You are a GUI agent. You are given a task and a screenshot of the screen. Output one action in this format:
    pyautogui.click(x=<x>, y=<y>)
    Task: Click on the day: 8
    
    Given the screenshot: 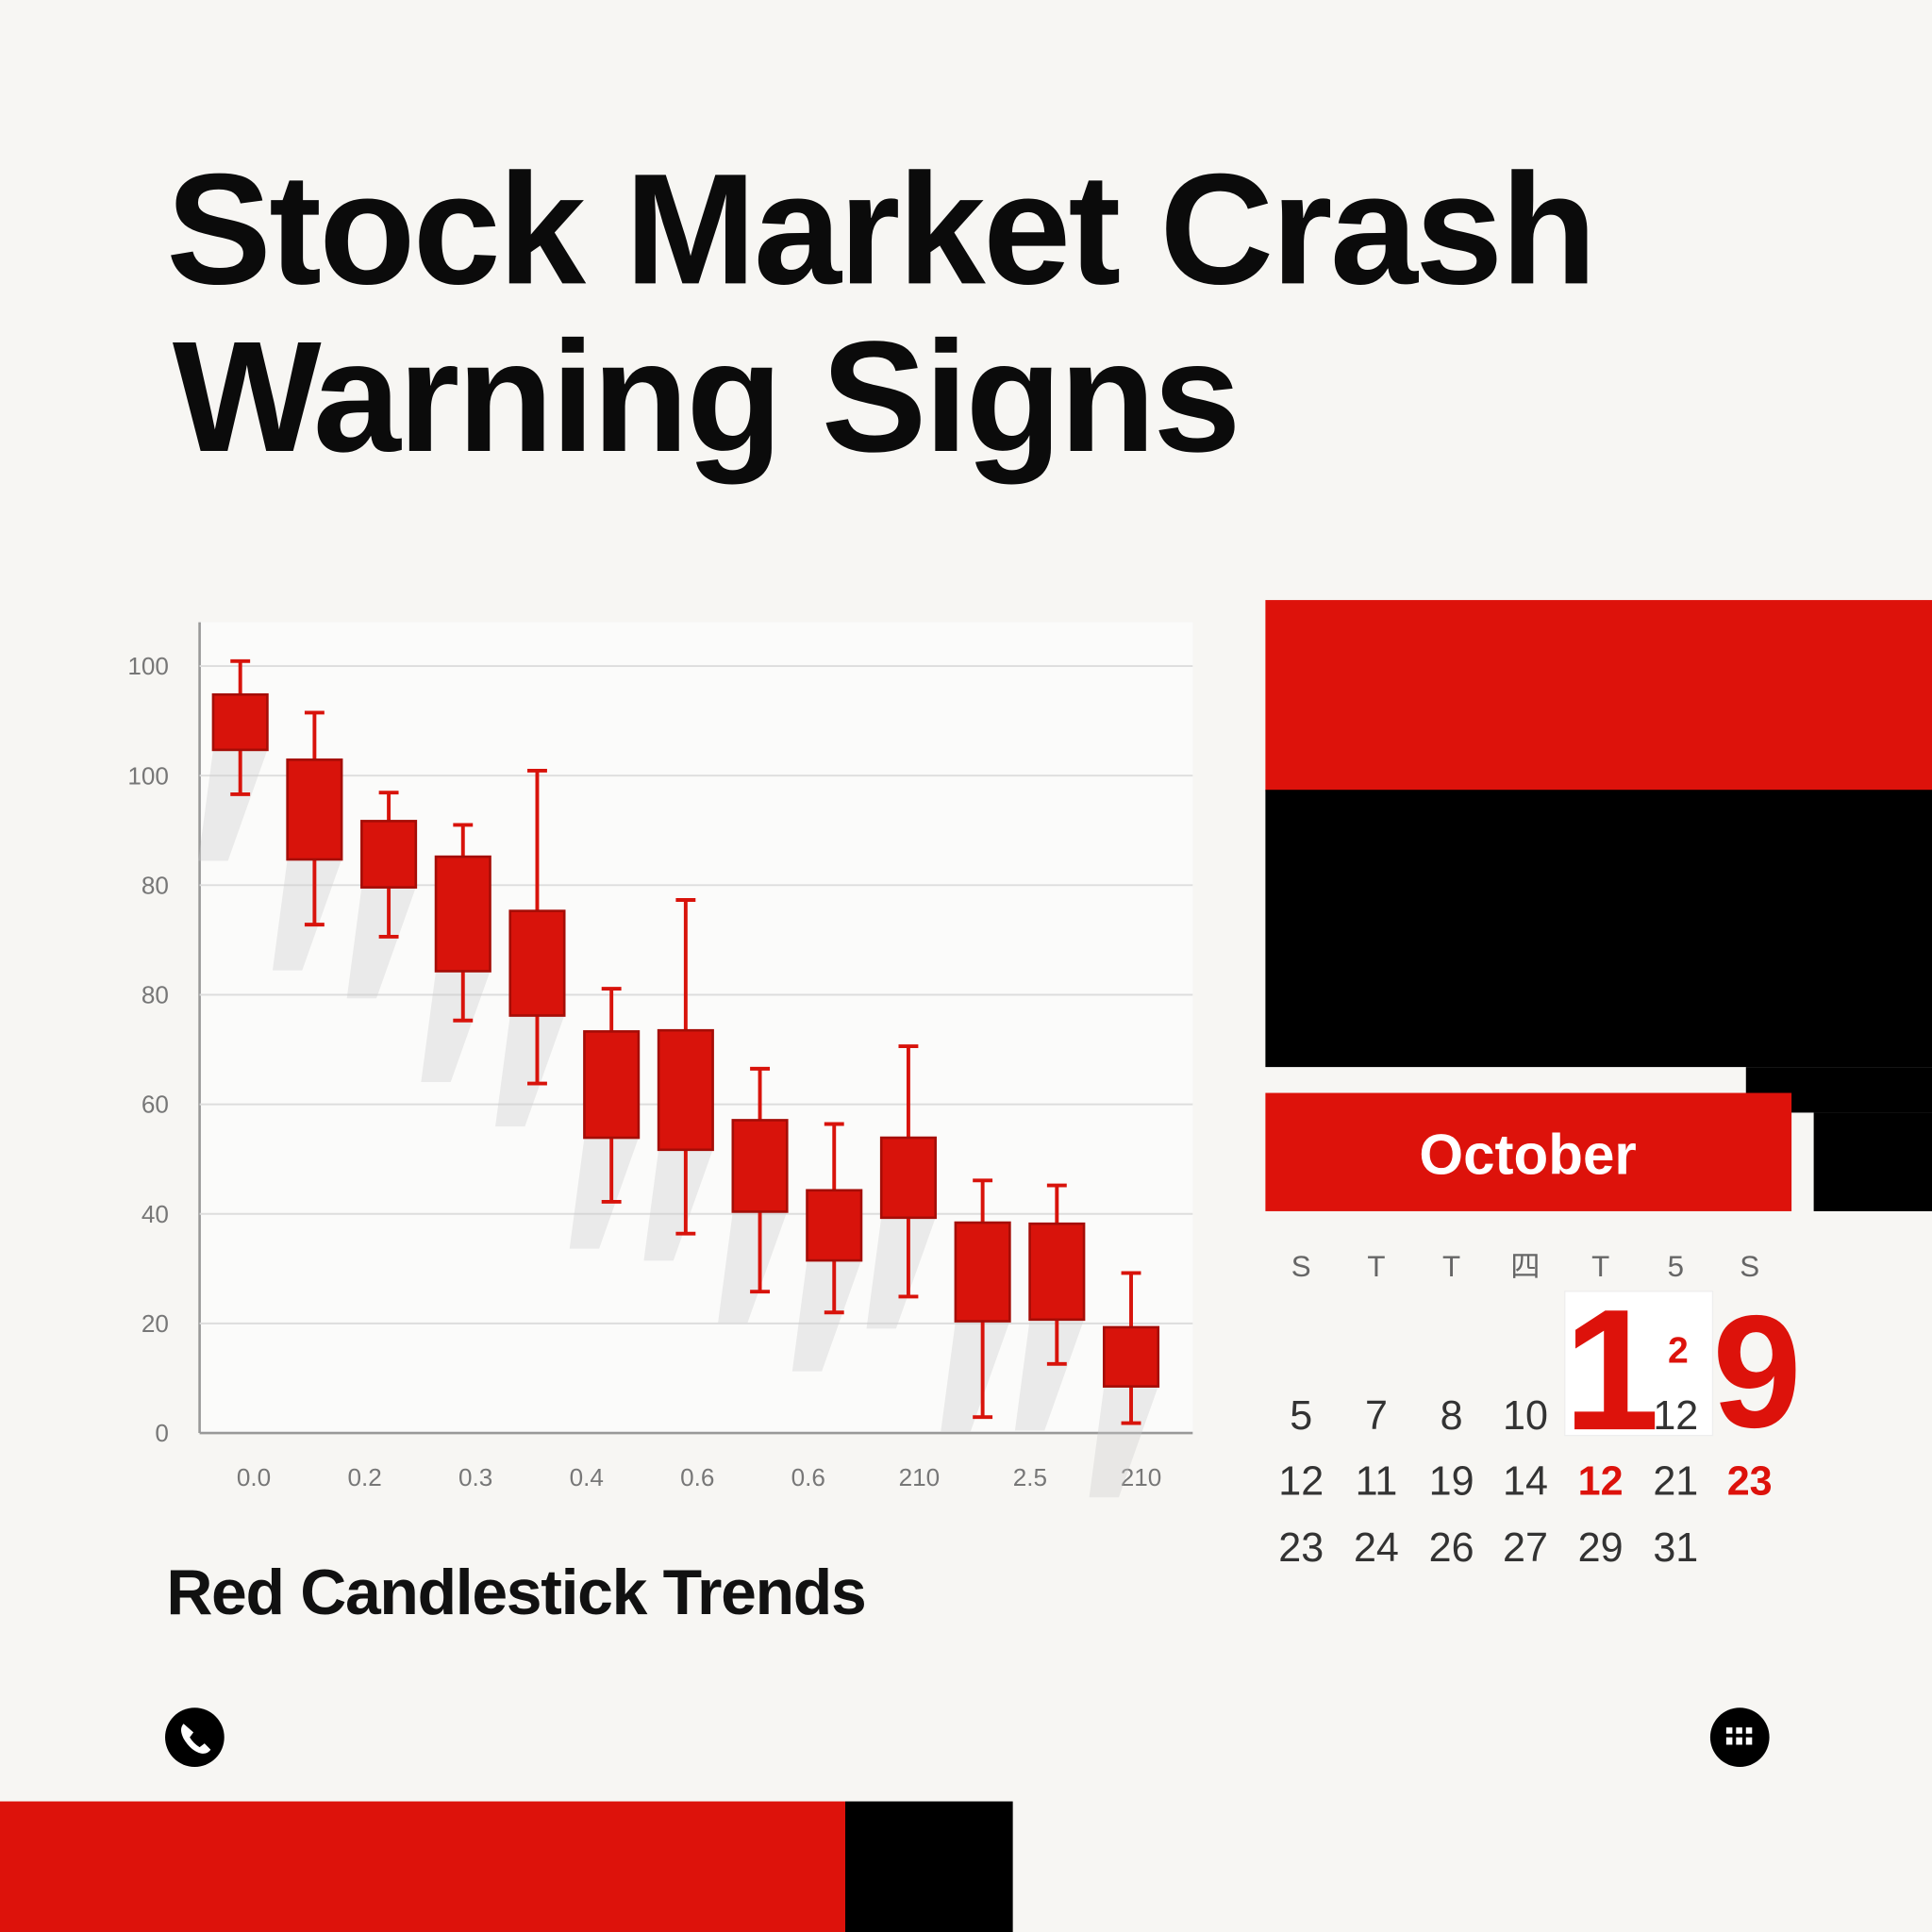 What is the action you would take?
    pyautogui.click(x=1452, y=1416)
    